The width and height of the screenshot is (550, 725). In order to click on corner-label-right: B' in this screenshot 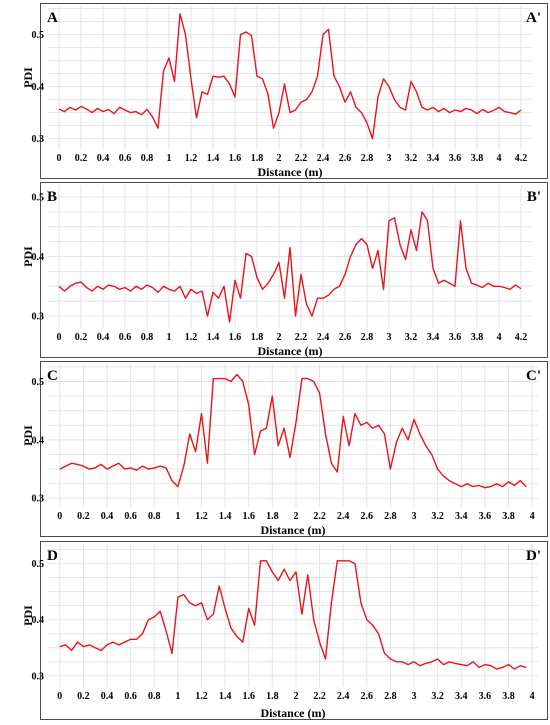, I will do `click(534, 197)`.